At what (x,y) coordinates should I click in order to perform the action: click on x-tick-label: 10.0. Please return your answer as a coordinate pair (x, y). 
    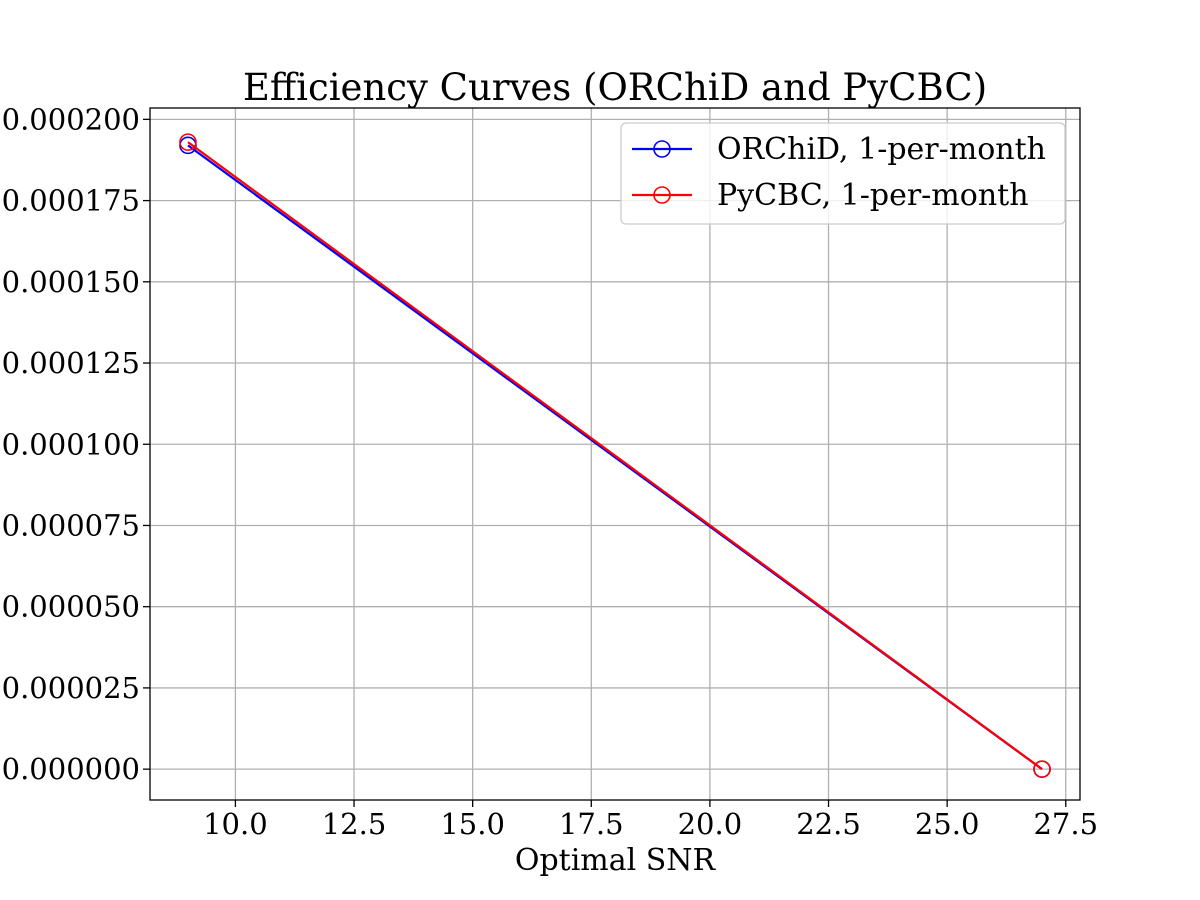
    Looking at the image, I should click on (235, 824).